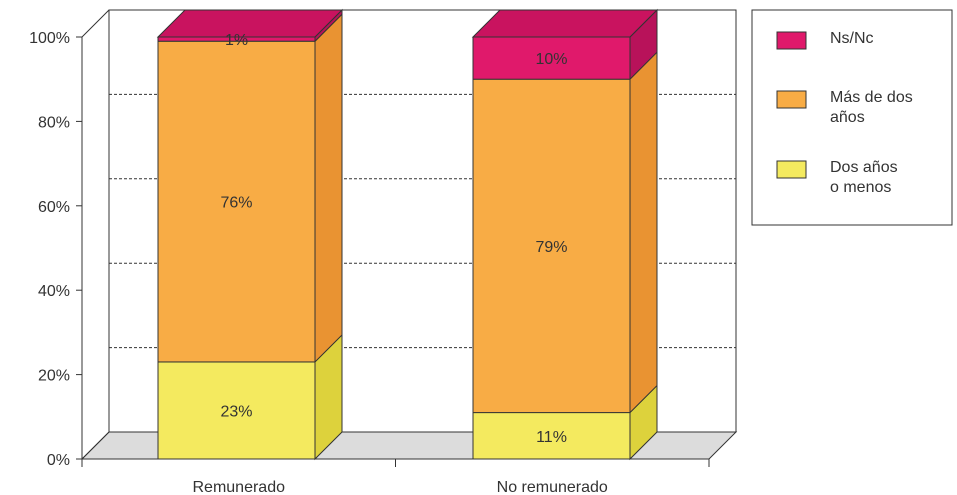 Image resolution: width=957 pixels, height=495 pixels. I want to click on y-tick-label: 100%, so click(49, 38).